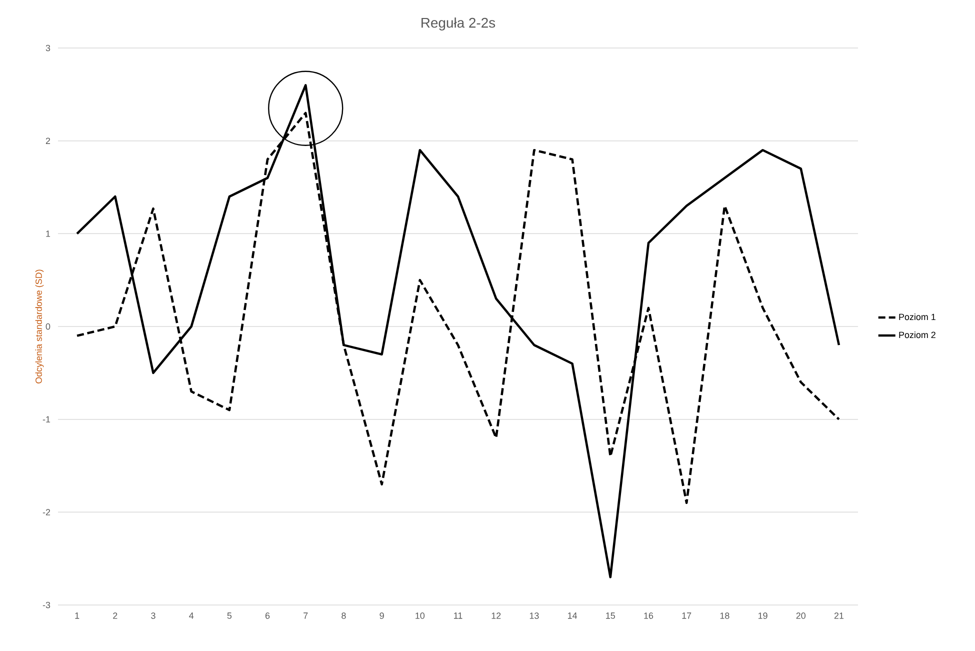 Image resolution: width=975 pixels, height=651 pixels. Describe the element at coordinates (573, 615) in the screenshot. I see `x-tick-label: 14` at that location.